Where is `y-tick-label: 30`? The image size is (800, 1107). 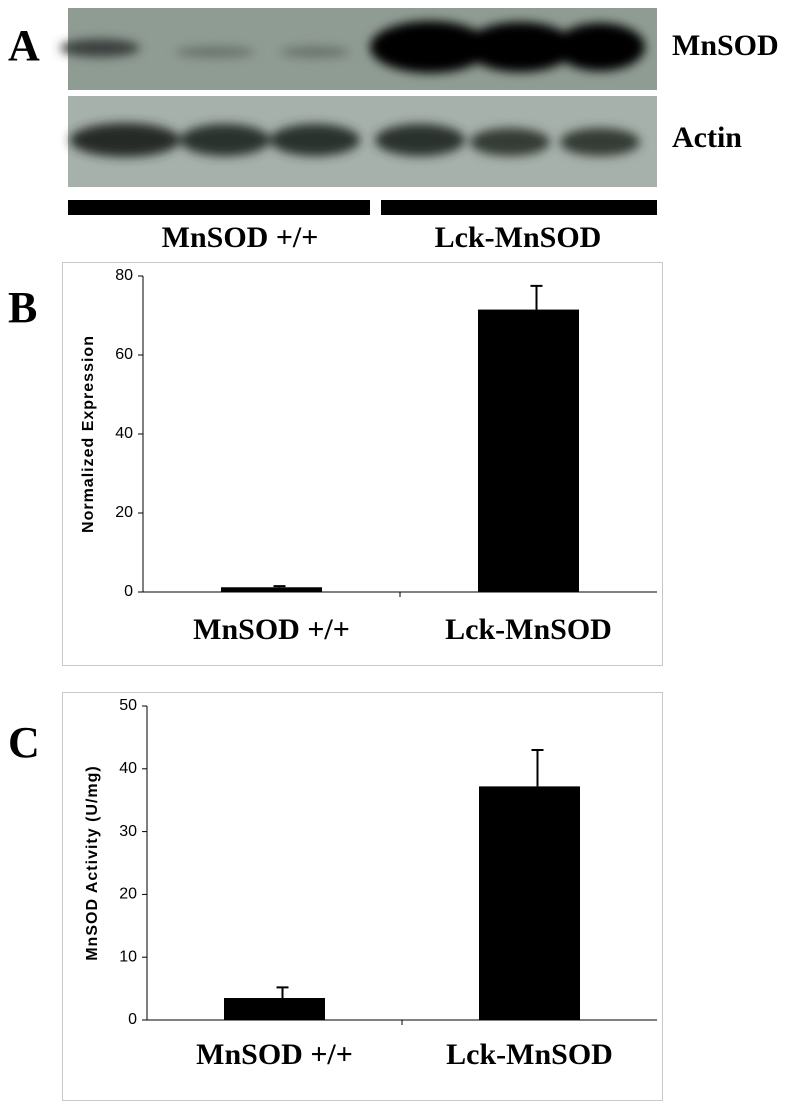 y-tick-label: 30 is located at coordinates (128, 831).